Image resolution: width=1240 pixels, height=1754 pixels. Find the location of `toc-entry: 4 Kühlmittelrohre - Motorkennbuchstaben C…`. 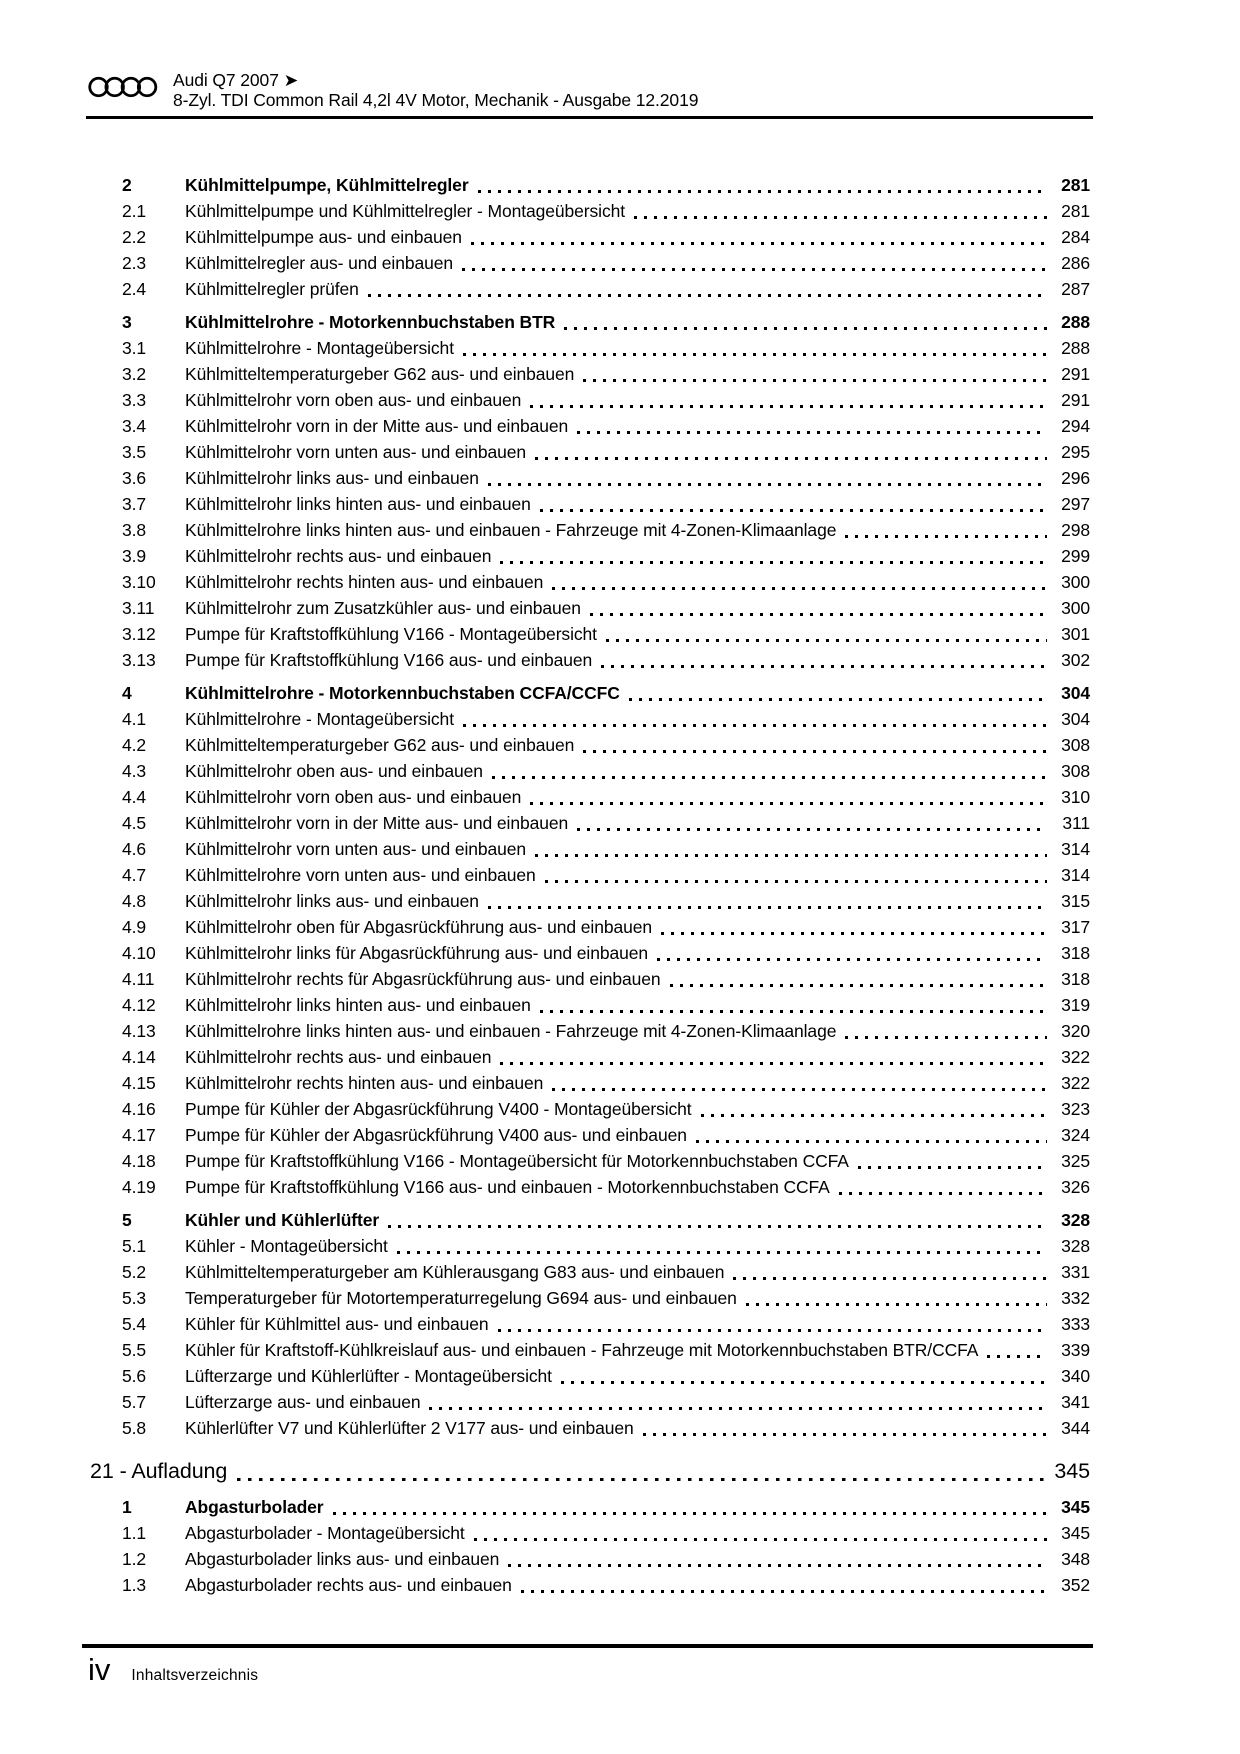

toc-entry: 4 Kühlmittelrohre - Motorkennbuchstaben C… is located at coordinates (606, 693).